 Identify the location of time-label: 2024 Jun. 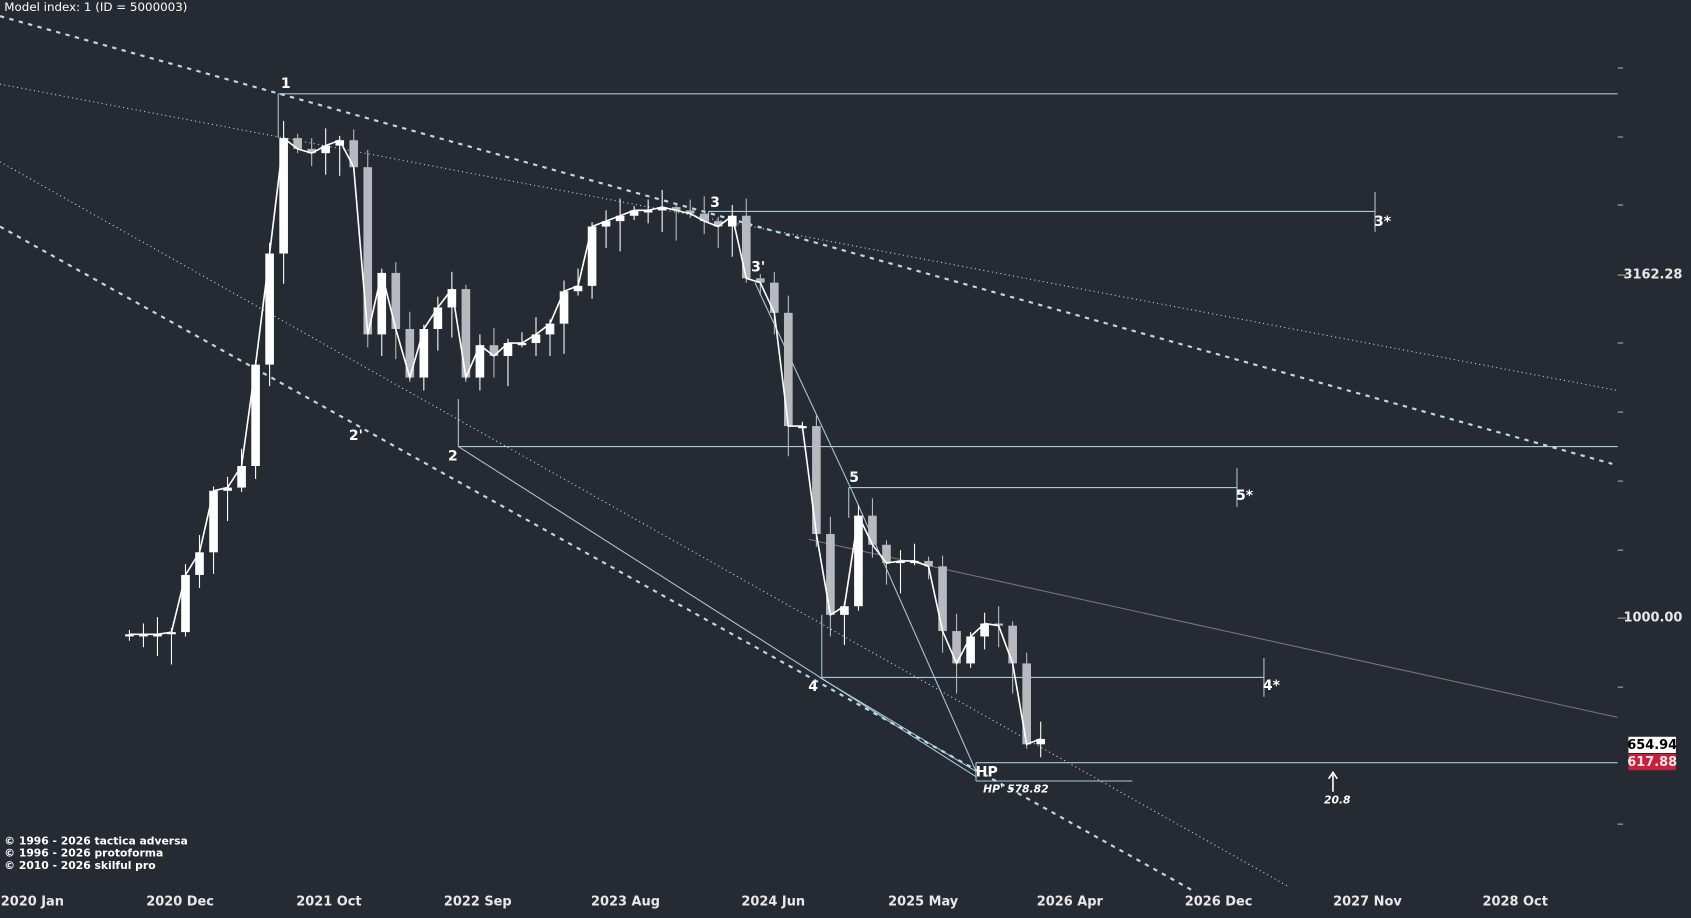
(773, 901).